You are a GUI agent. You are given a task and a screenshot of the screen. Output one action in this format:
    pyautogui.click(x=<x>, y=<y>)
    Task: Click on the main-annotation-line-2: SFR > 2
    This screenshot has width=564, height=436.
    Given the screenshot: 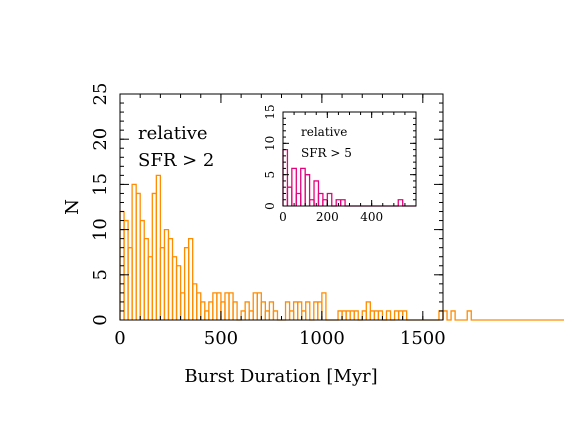 What is the action you would take?
    pyautogui.click(x=176, y=160)
    